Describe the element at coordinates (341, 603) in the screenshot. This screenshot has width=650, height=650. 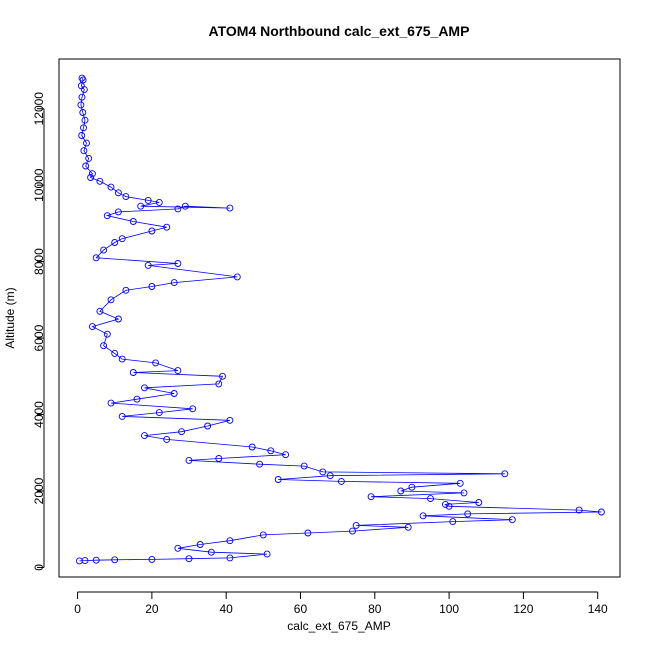
I see `x-axis: 0 20 40 60 80 100 120 140` at that location.